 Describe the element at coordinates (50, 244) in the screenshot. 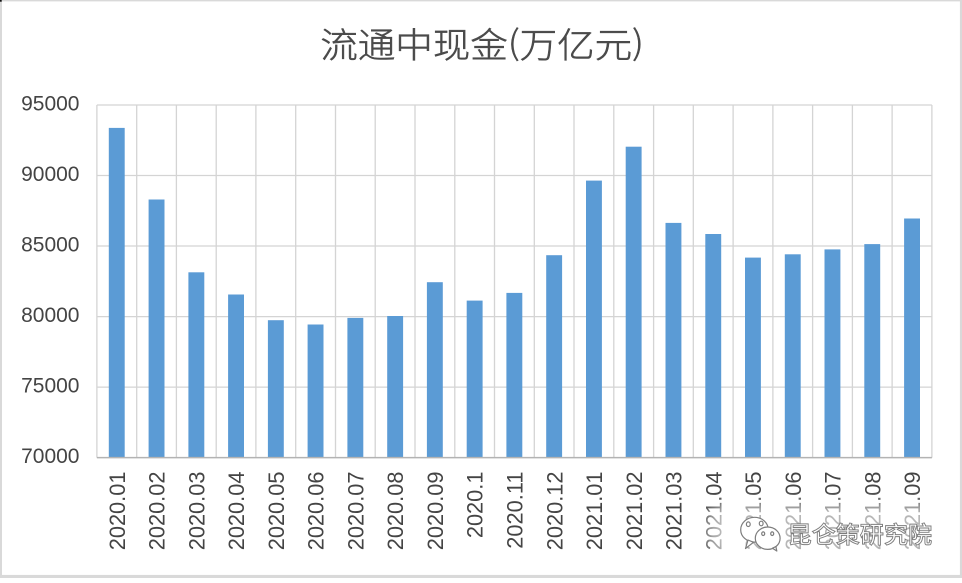

I see `svg-text: 85000` at that location.